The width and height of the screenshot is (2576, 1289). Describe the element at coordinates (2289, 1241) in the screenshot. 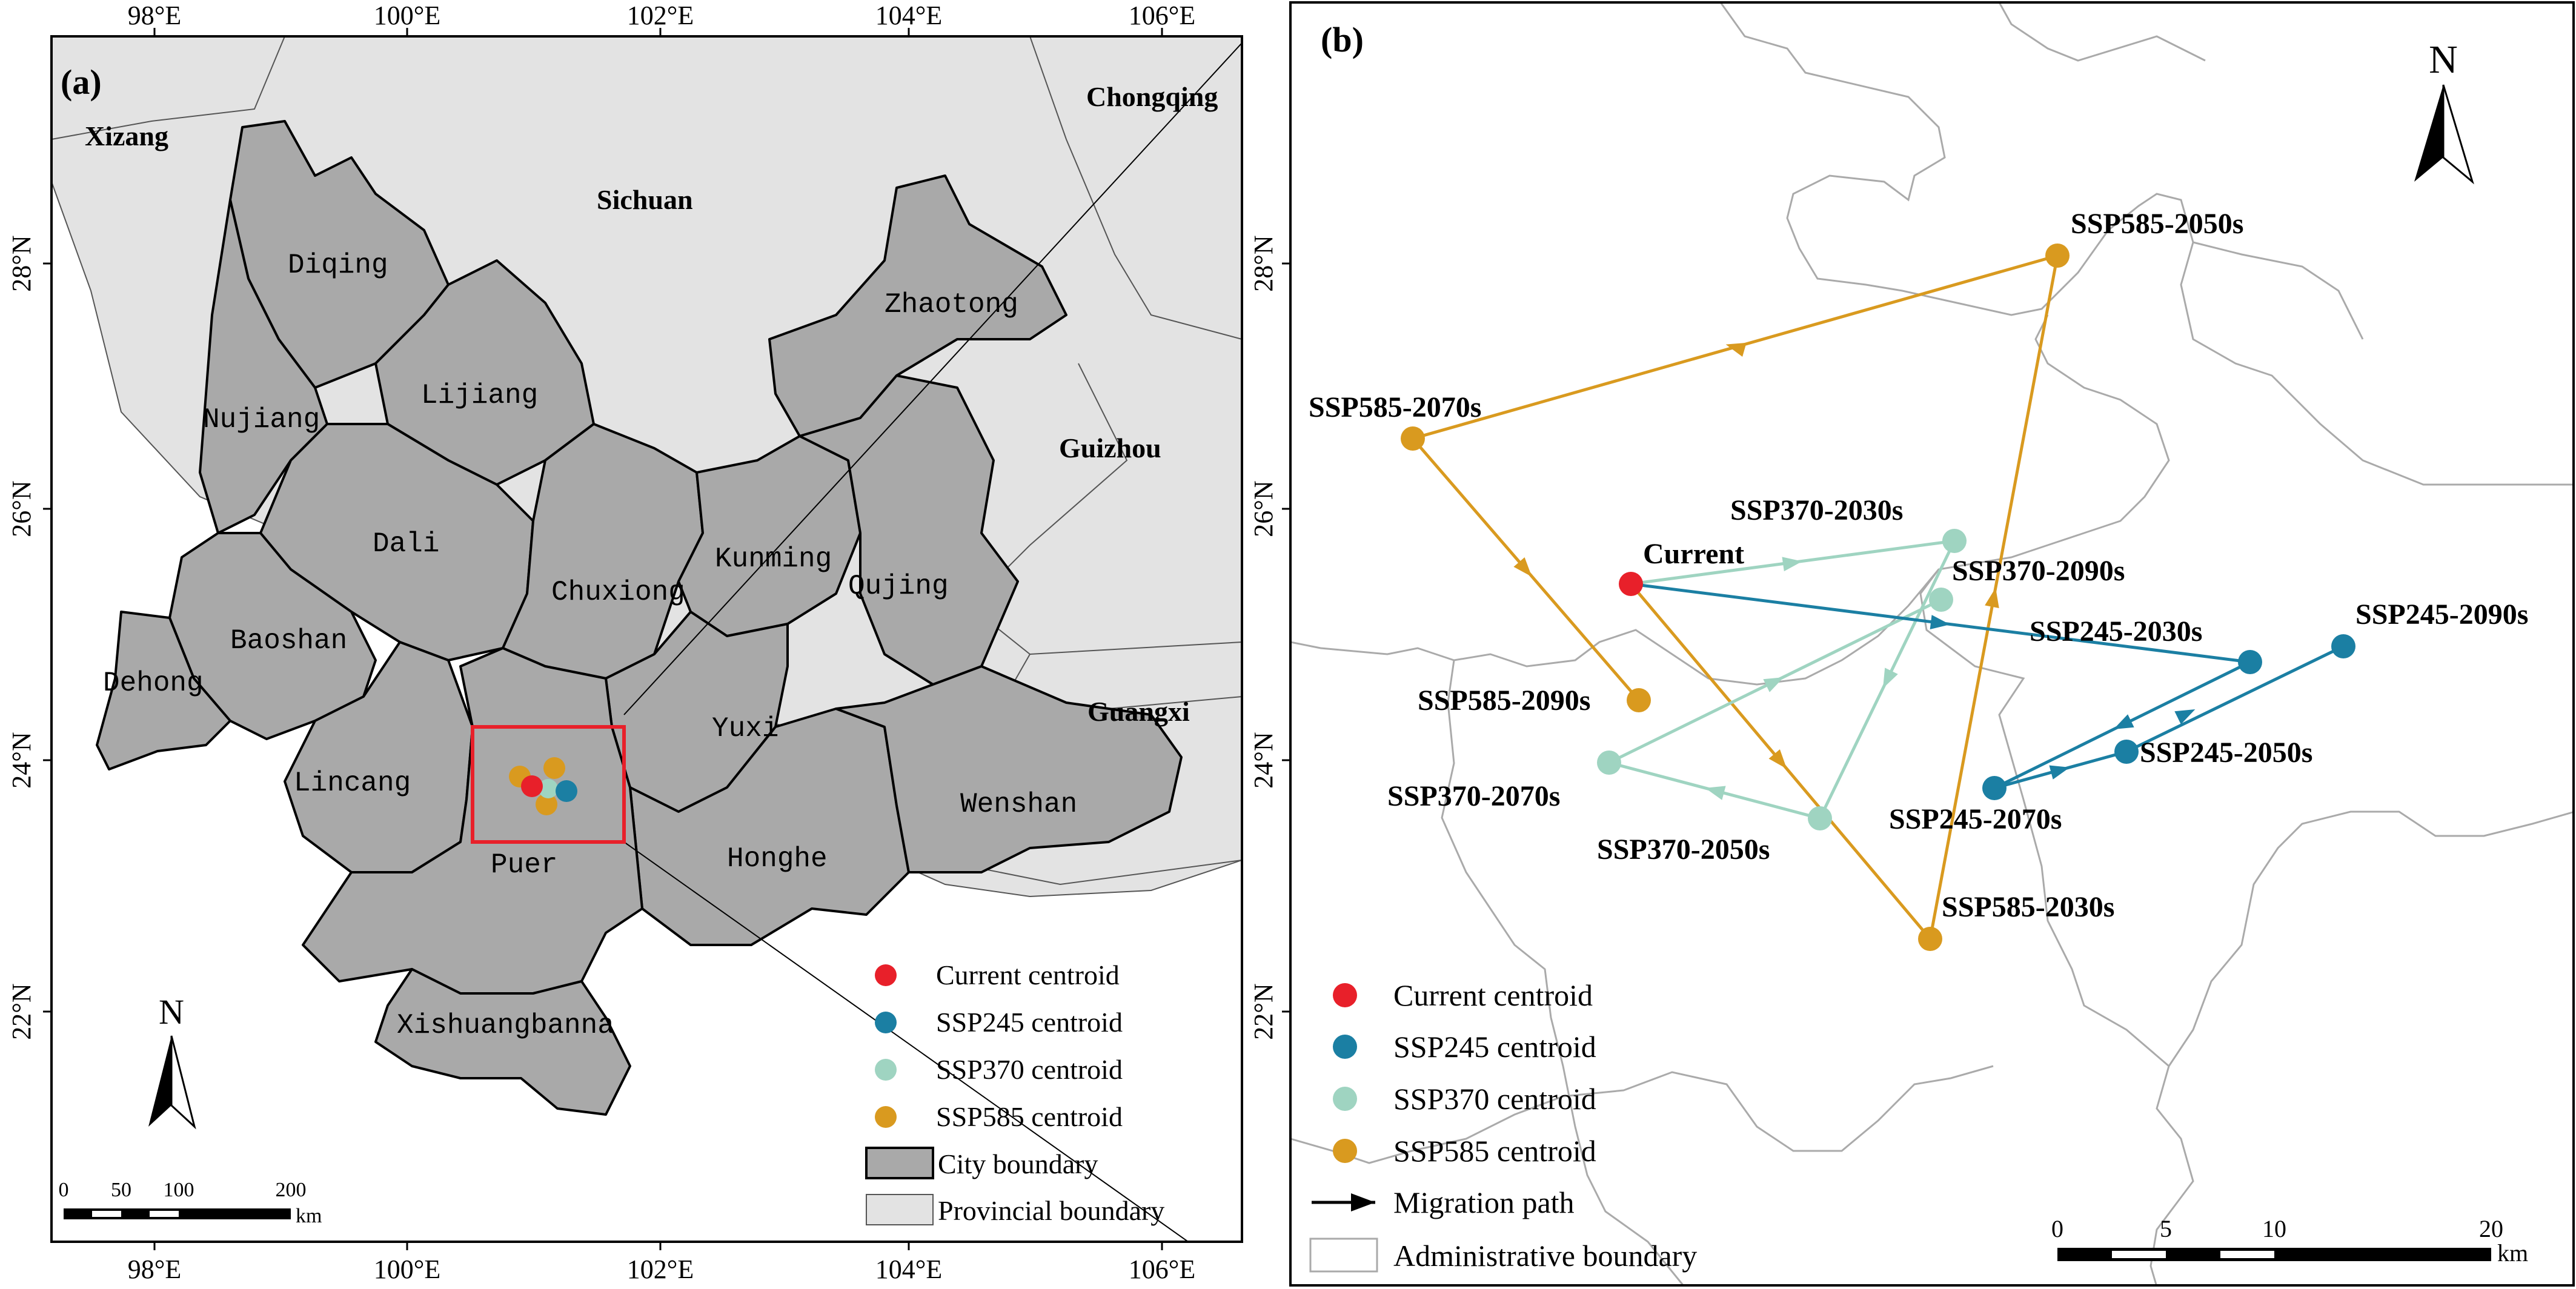

I see `panel-b-scale-bar: 0 5 10 20 km` at that location.